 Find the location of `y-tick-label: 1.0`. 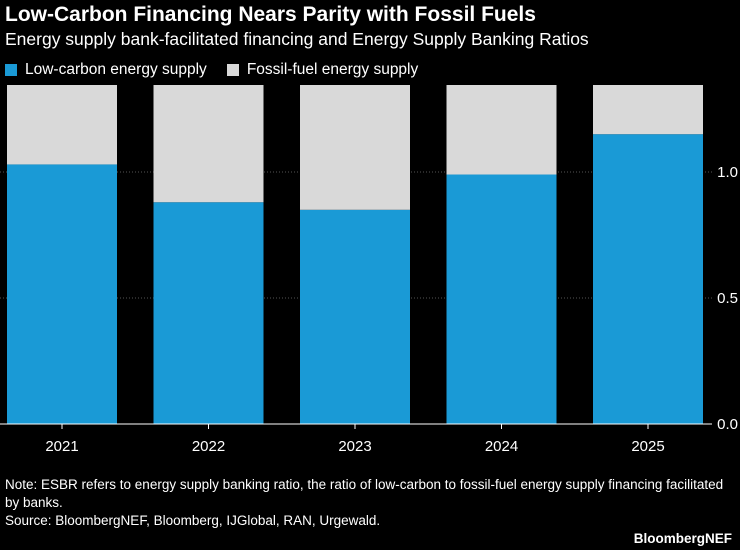

y-tick-label: 1.0 is located at coordinates (727, 172).